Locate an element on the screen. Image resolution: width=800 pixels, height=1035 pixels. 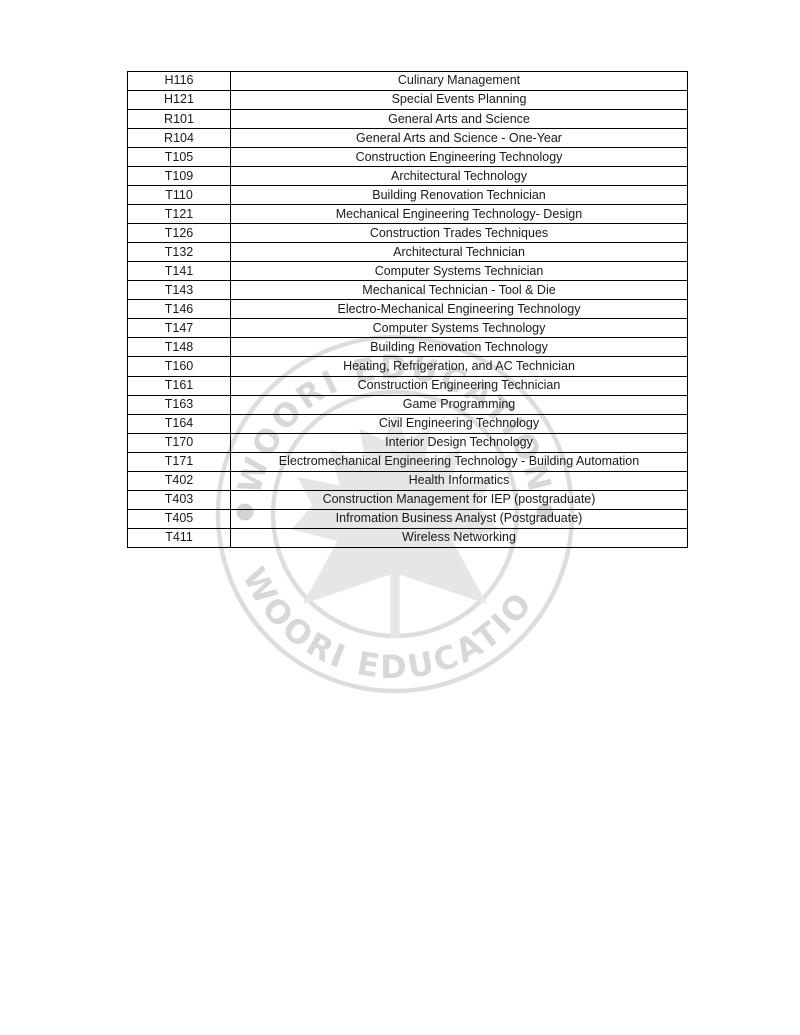
program-name-cell: Architectural Technology is located at coordinates (459, 176).